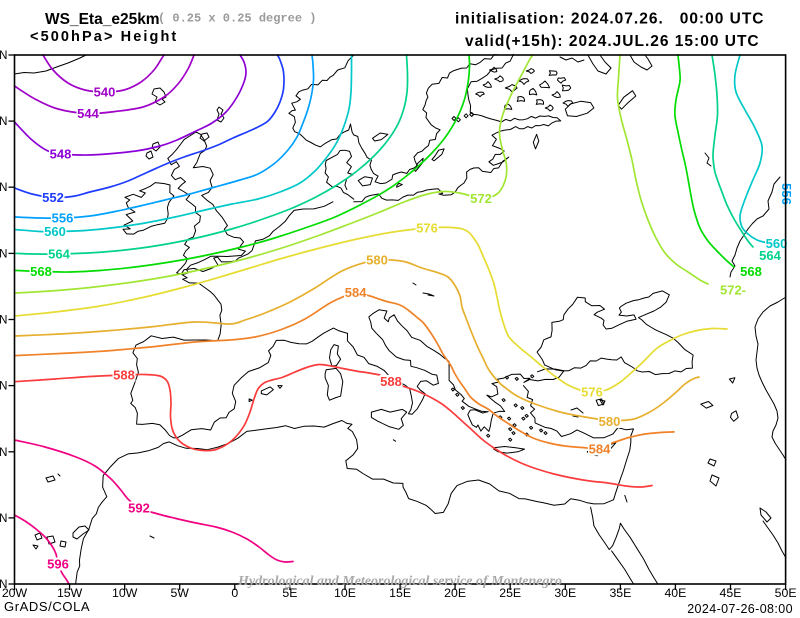 The width and height of the screenshot is (800, 618). Describe the element at coordinates (4, 188) in the screenshot. I see `svg-text: 55N` at that location.